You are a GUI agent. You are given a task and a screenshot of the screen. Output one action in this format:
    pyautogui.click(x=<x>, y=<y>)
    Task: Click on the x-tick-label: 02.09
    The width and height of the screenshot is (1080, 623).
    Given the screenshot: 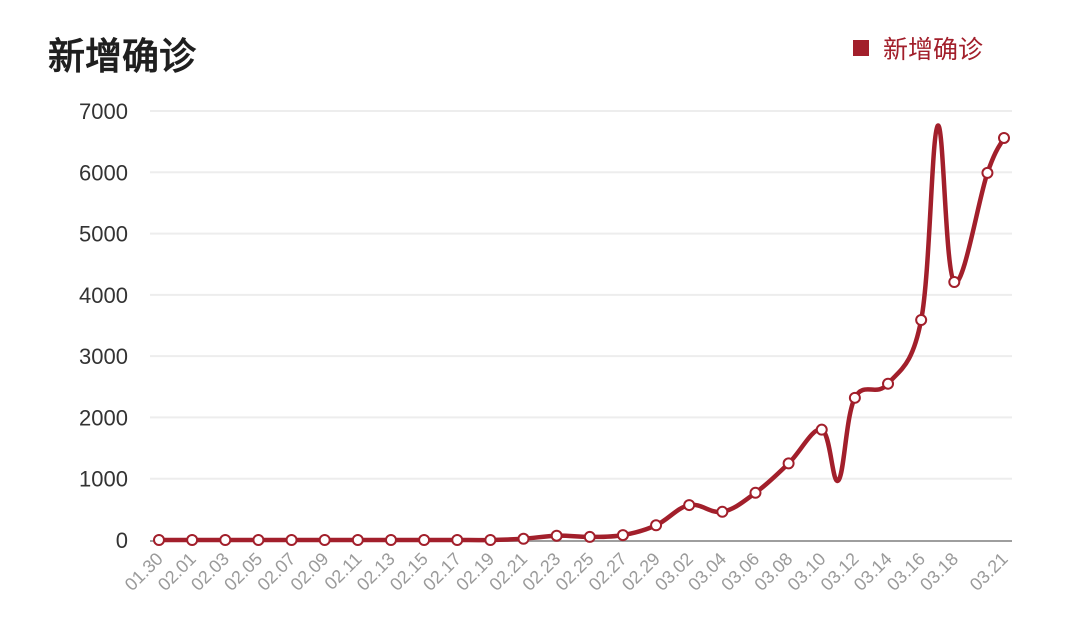 What is the action you would take?
    pyautogui.click(x=310, y=572)
    